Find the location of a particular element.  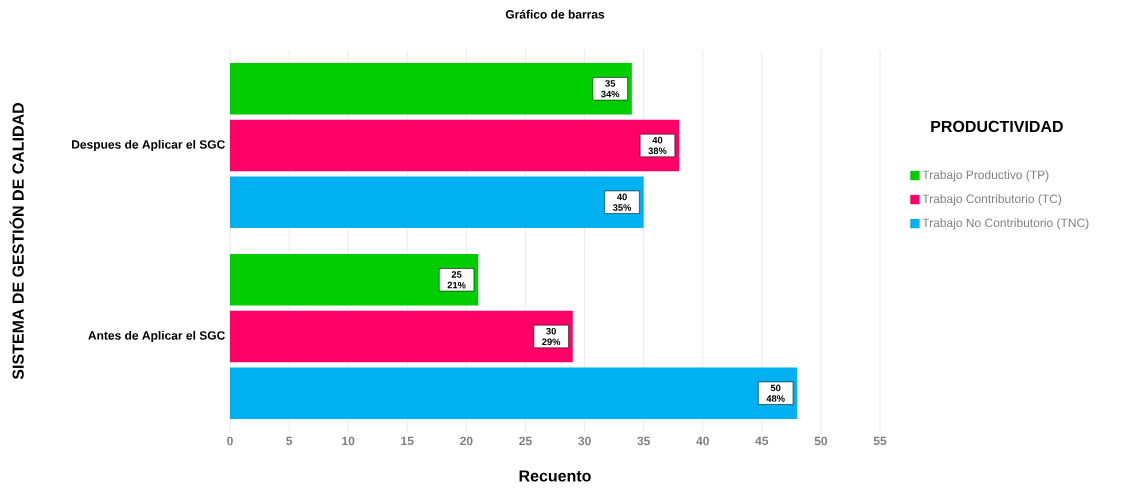

x-tick-label: 25 is located at coordinates (525, 441).